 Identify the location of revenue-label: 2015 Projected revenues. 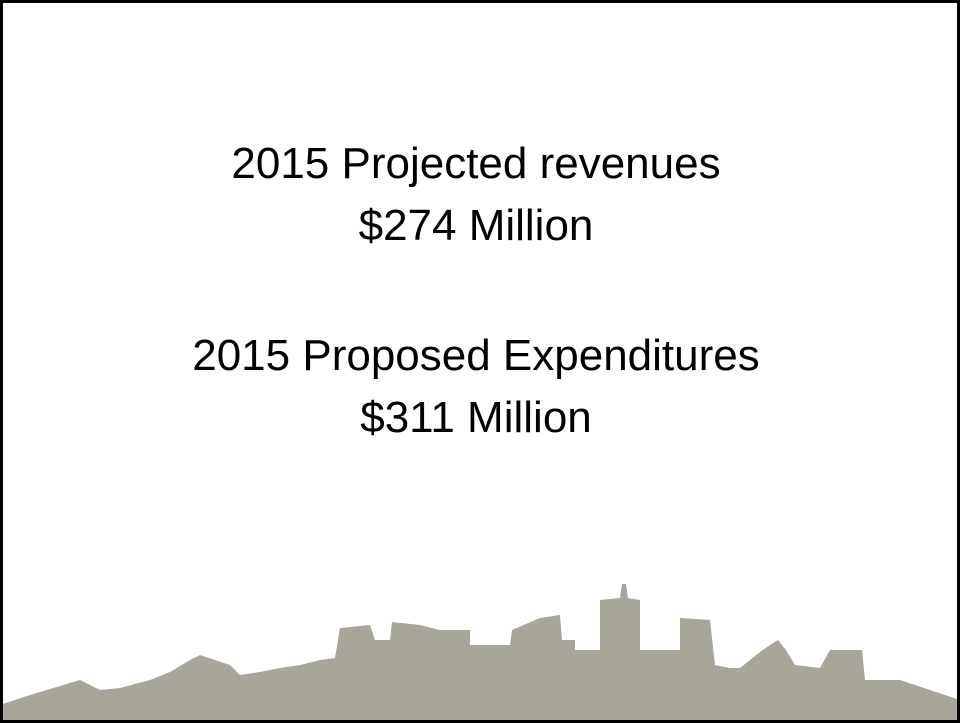
(475, 163).